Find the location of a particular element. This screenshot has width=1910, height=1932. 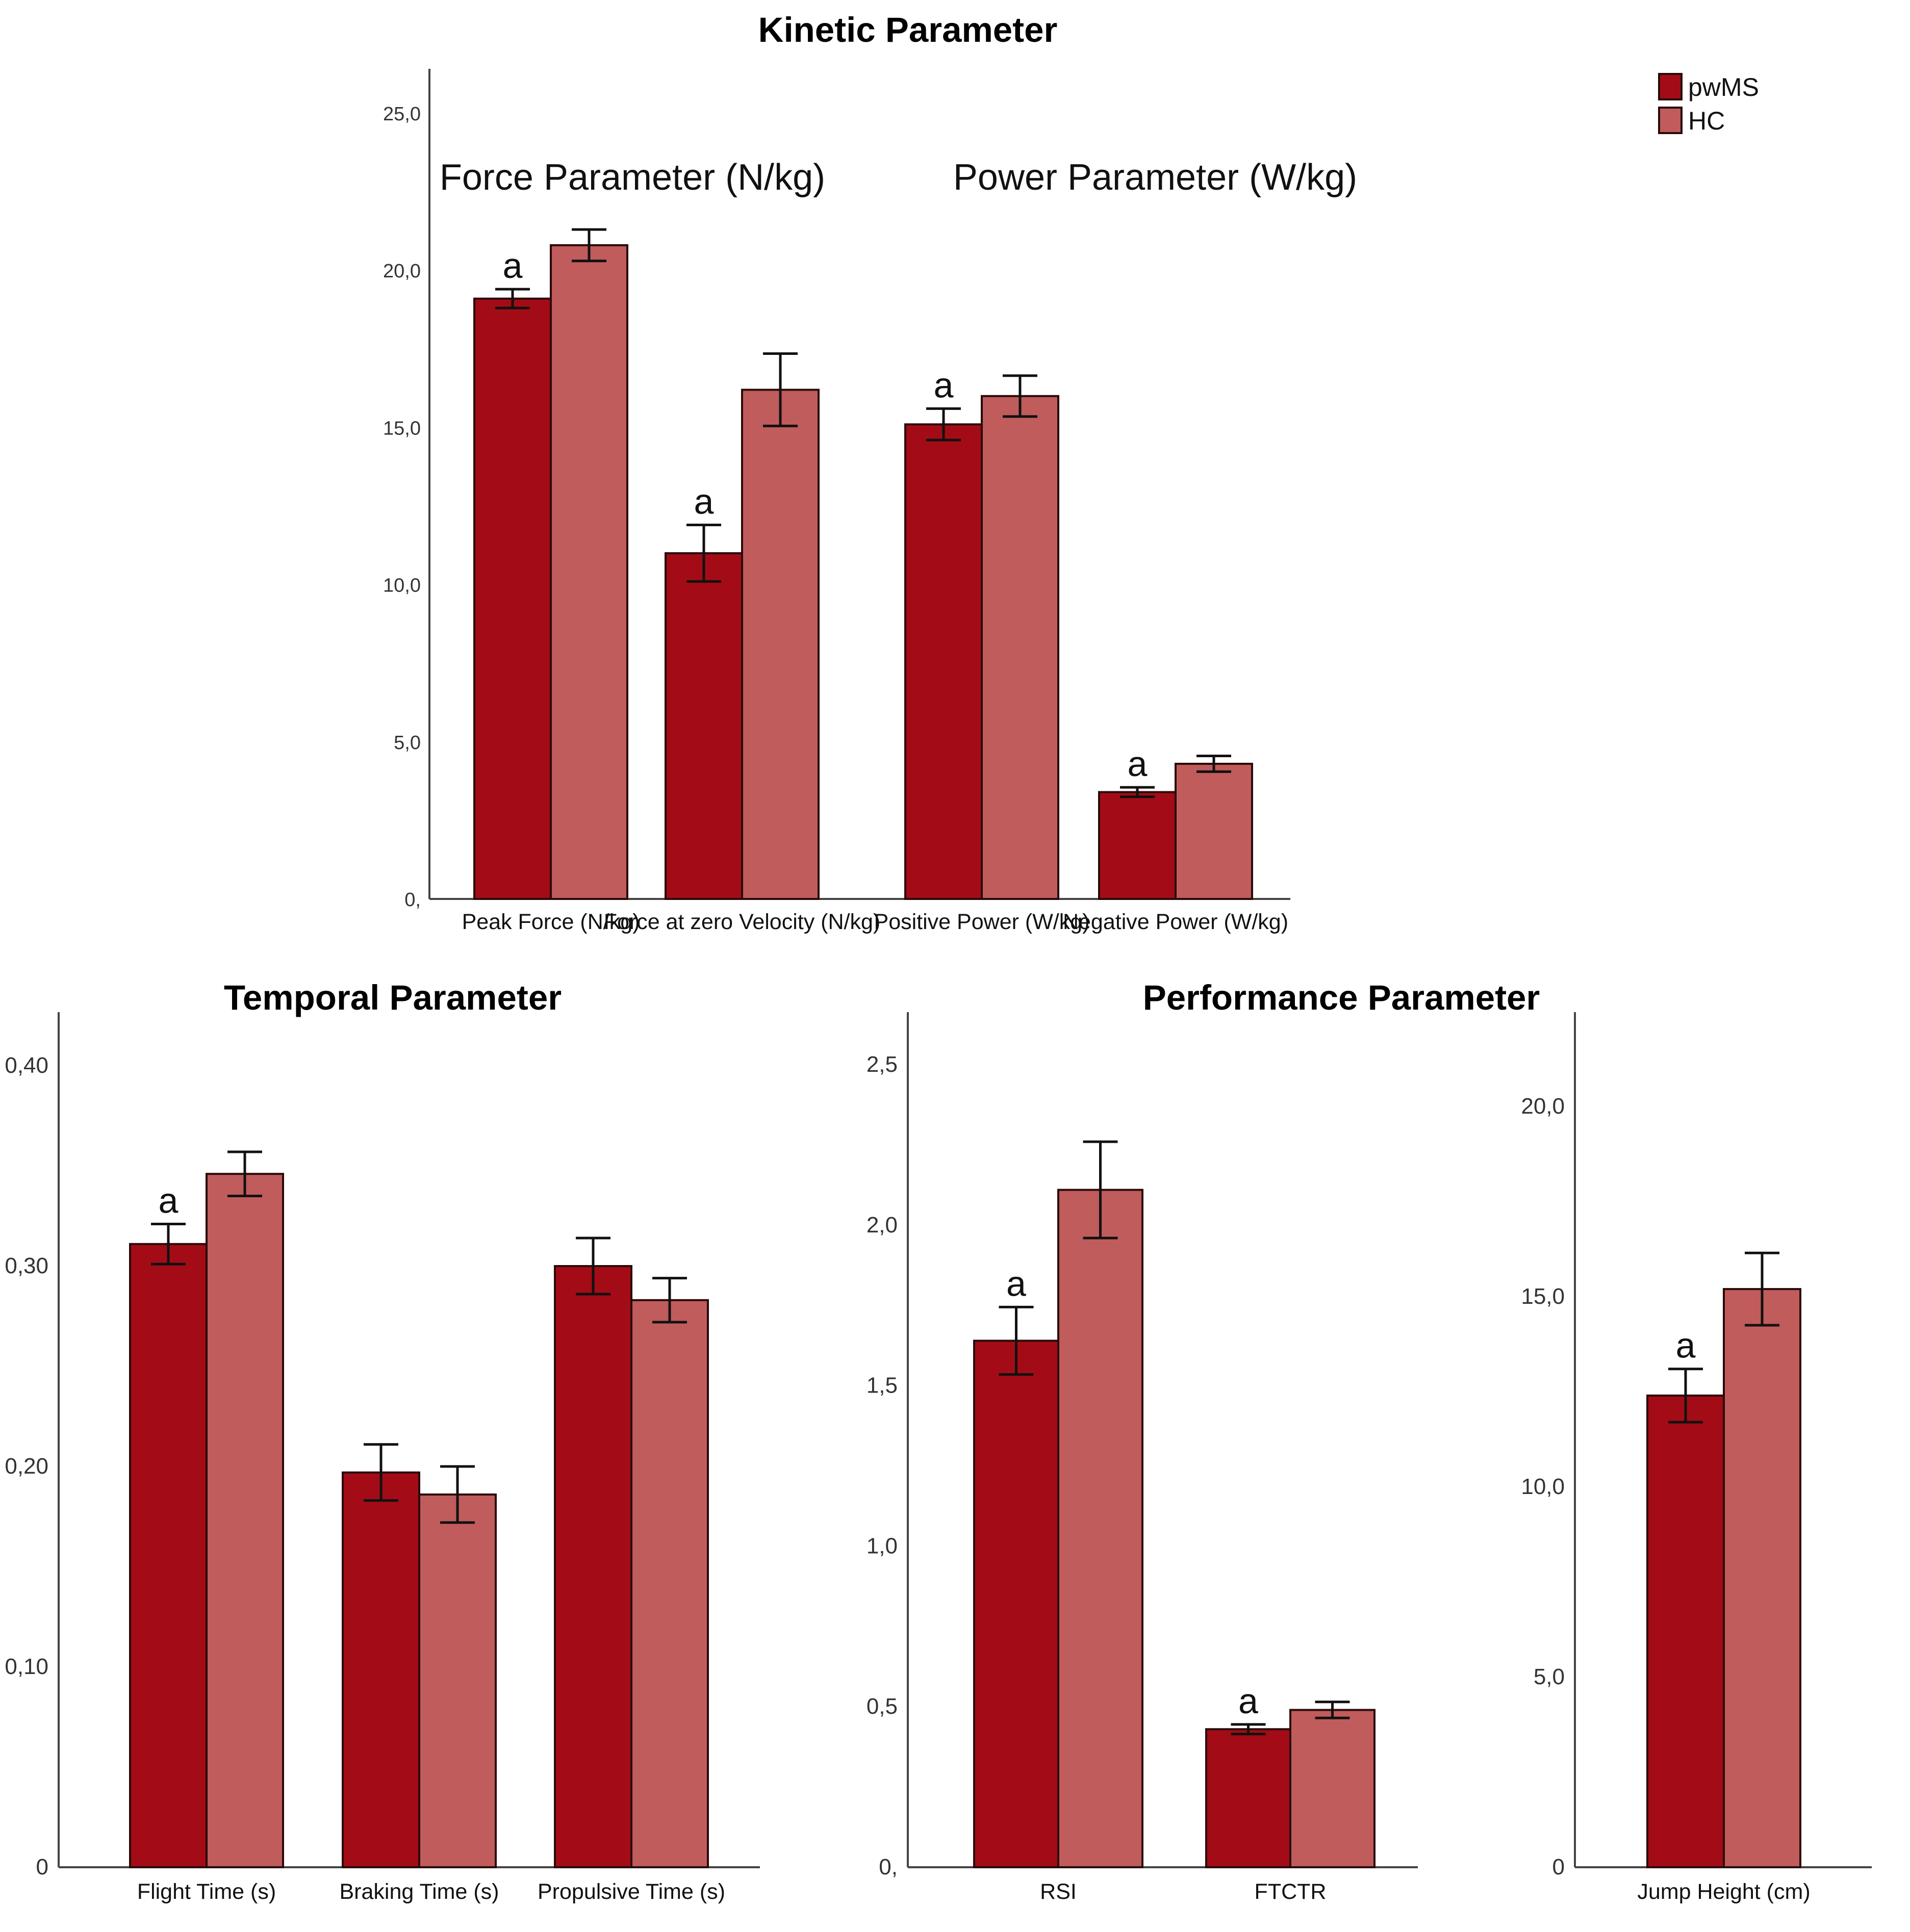

legend-label-hc: HC is located at coordinates (1707, 121).